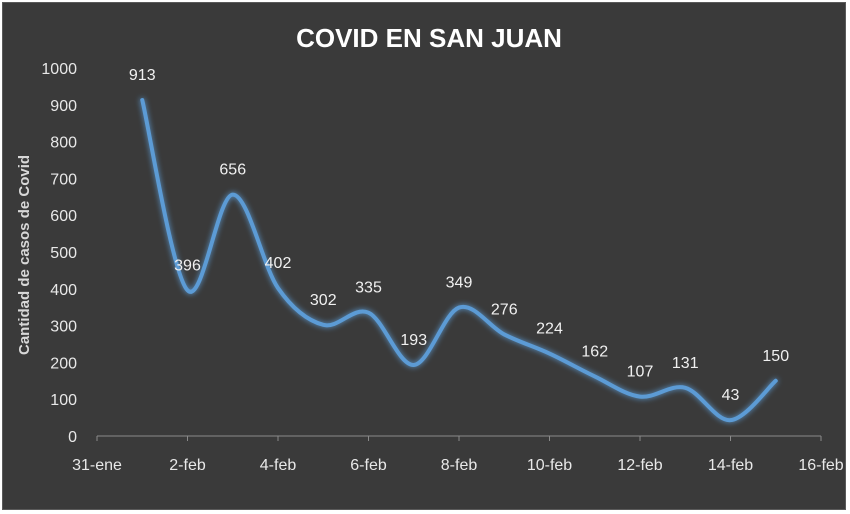  I want to click on x-tick-label: 2-feb, so click(187, 465).